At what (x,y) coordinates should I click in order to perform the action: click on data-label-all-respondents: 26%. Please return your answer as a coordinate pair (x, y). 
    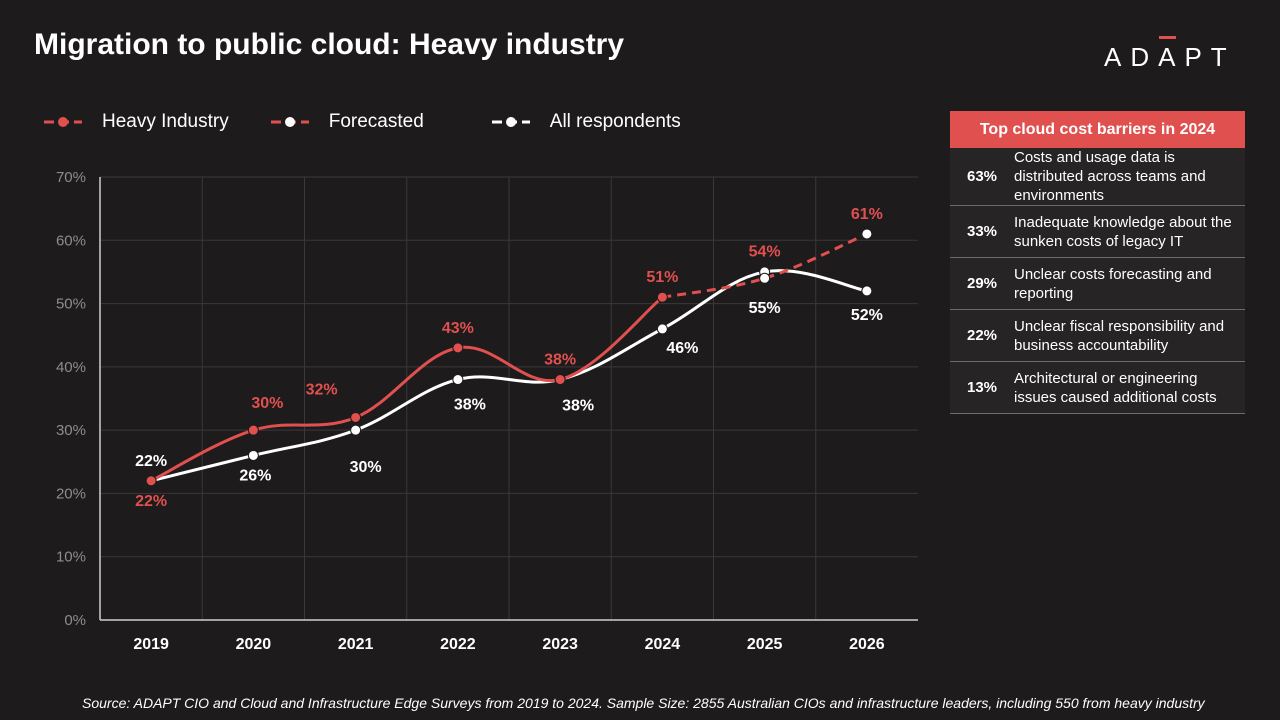
    Looking at the image, I should click on (255, 475).